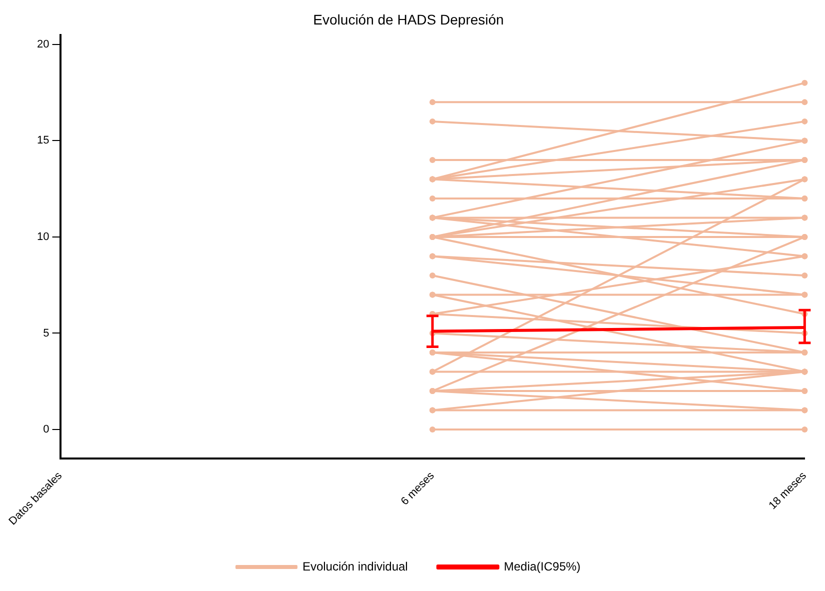 This screenshot has height=591, width=825. Describe the element at coordinates (43, 140) in the screenshot. I see `y-tick-label: 15` at that location.